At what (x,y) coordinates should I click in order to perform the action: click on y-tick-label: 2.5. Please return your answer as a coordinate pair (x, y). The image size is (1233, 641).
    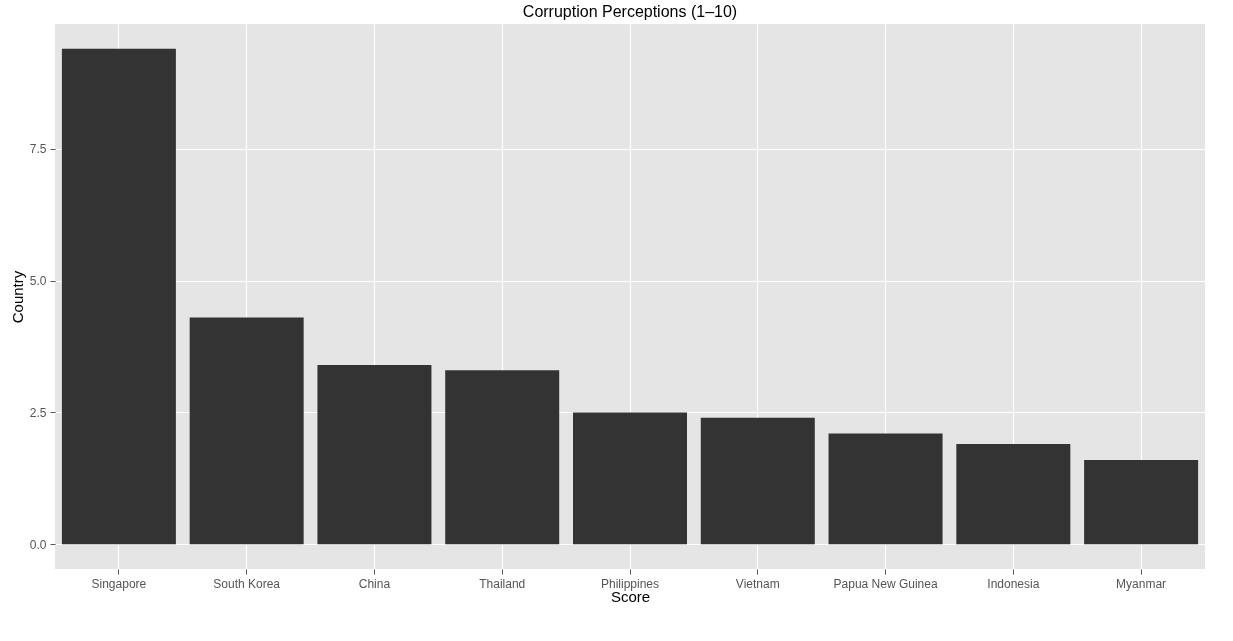
    Looking at the image, I should click on (38, 412).